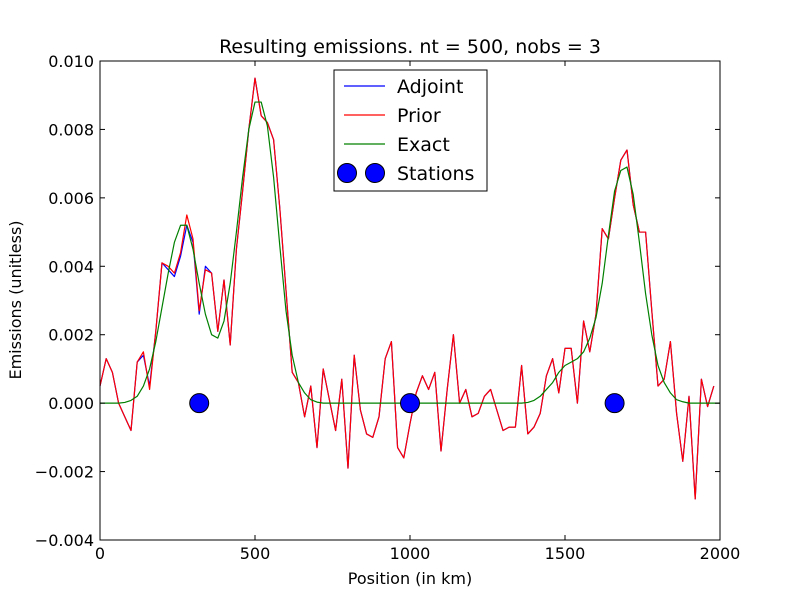 The height and width of the screenshot is (600, 800). I want to click on chart-title: Resulting emissions. nt = 500, nobs = 3, so click(410, 47).